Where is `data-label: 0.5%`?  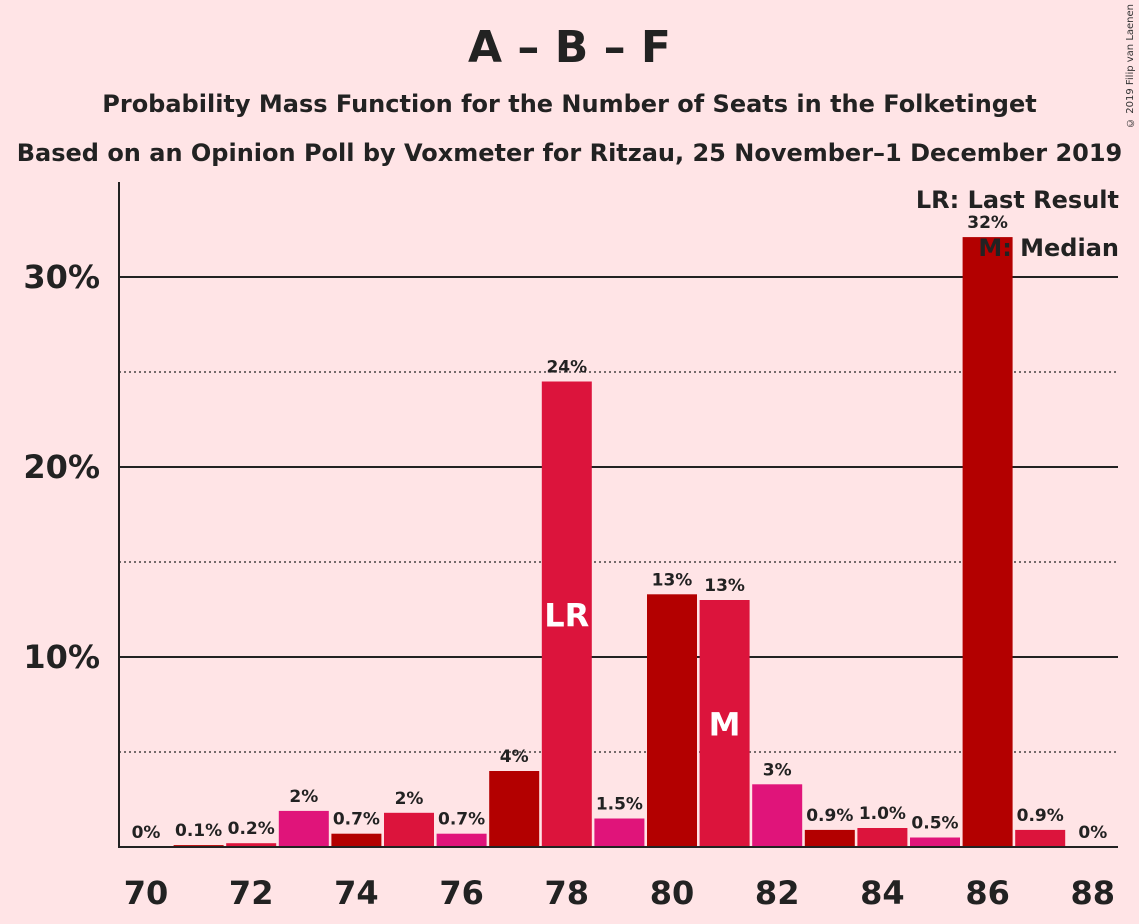 data-label: 0.5% is located at coordinates (934, 824).